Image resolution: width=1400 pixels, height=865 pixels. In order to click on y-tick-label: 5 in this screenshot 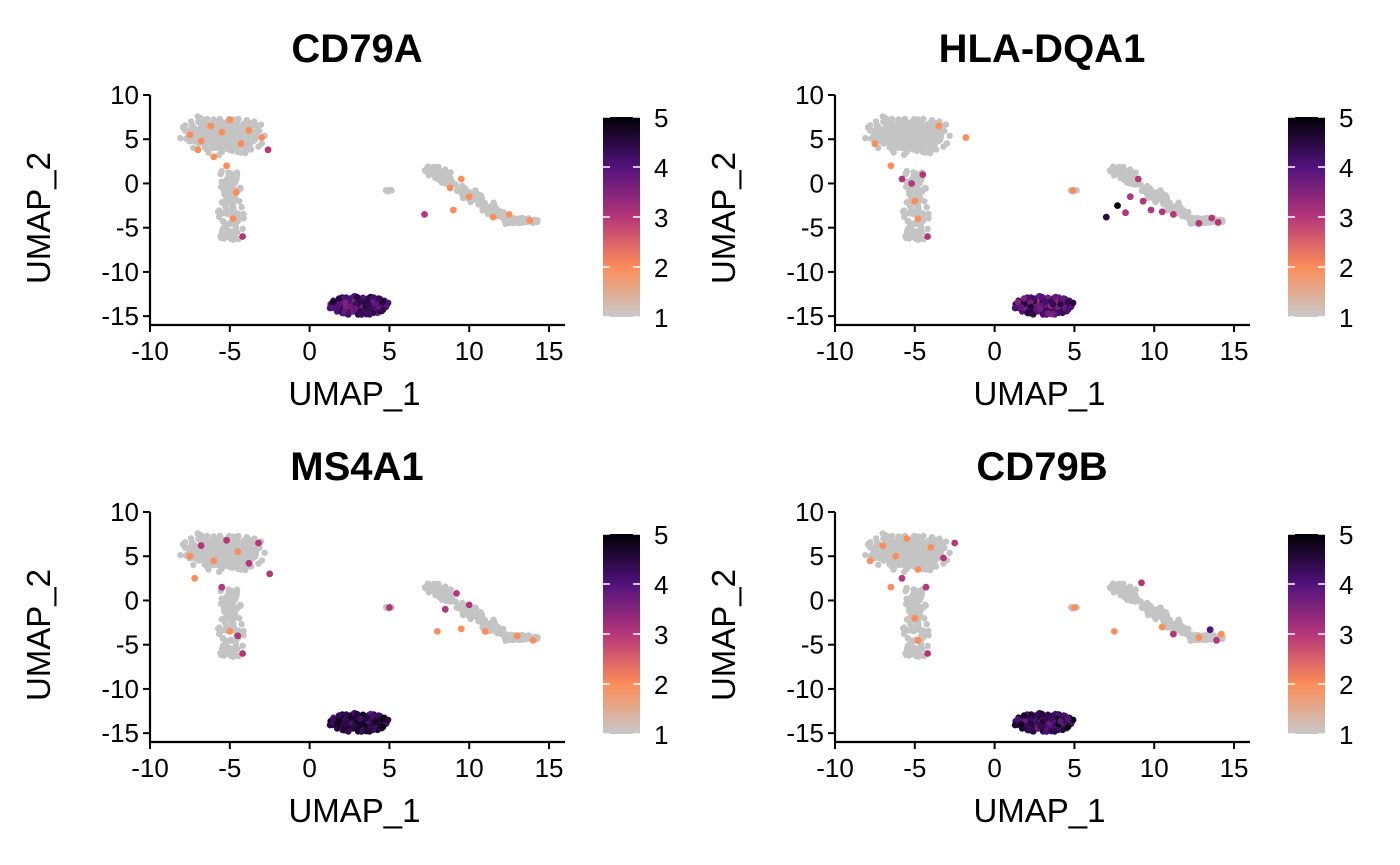, I will do `click(817, 139)`.